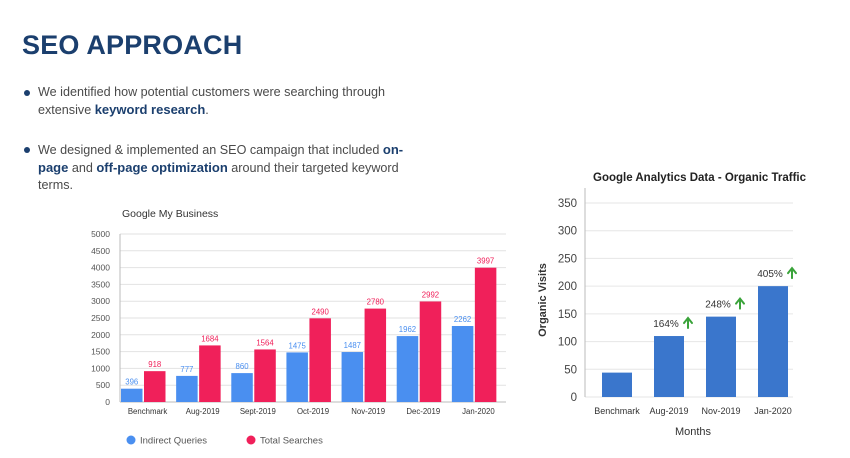  Describe the element at coordinates (186, 369) in the screenshot. I see `data-label: 777` at that location.